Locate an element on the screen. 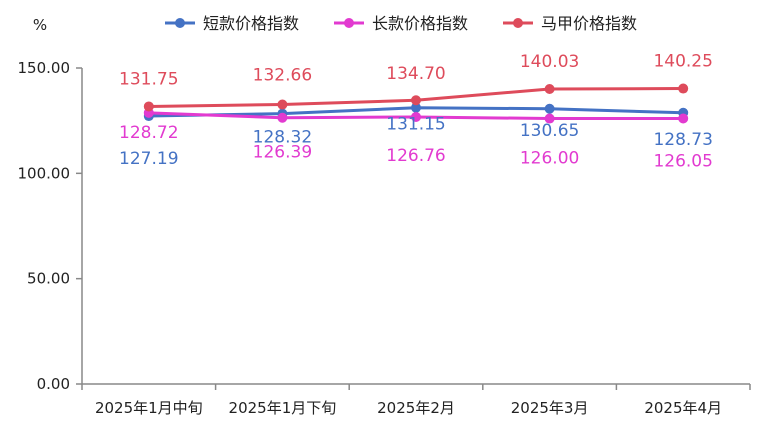  data-label: 131.75 is located at coordinates (148, 79).